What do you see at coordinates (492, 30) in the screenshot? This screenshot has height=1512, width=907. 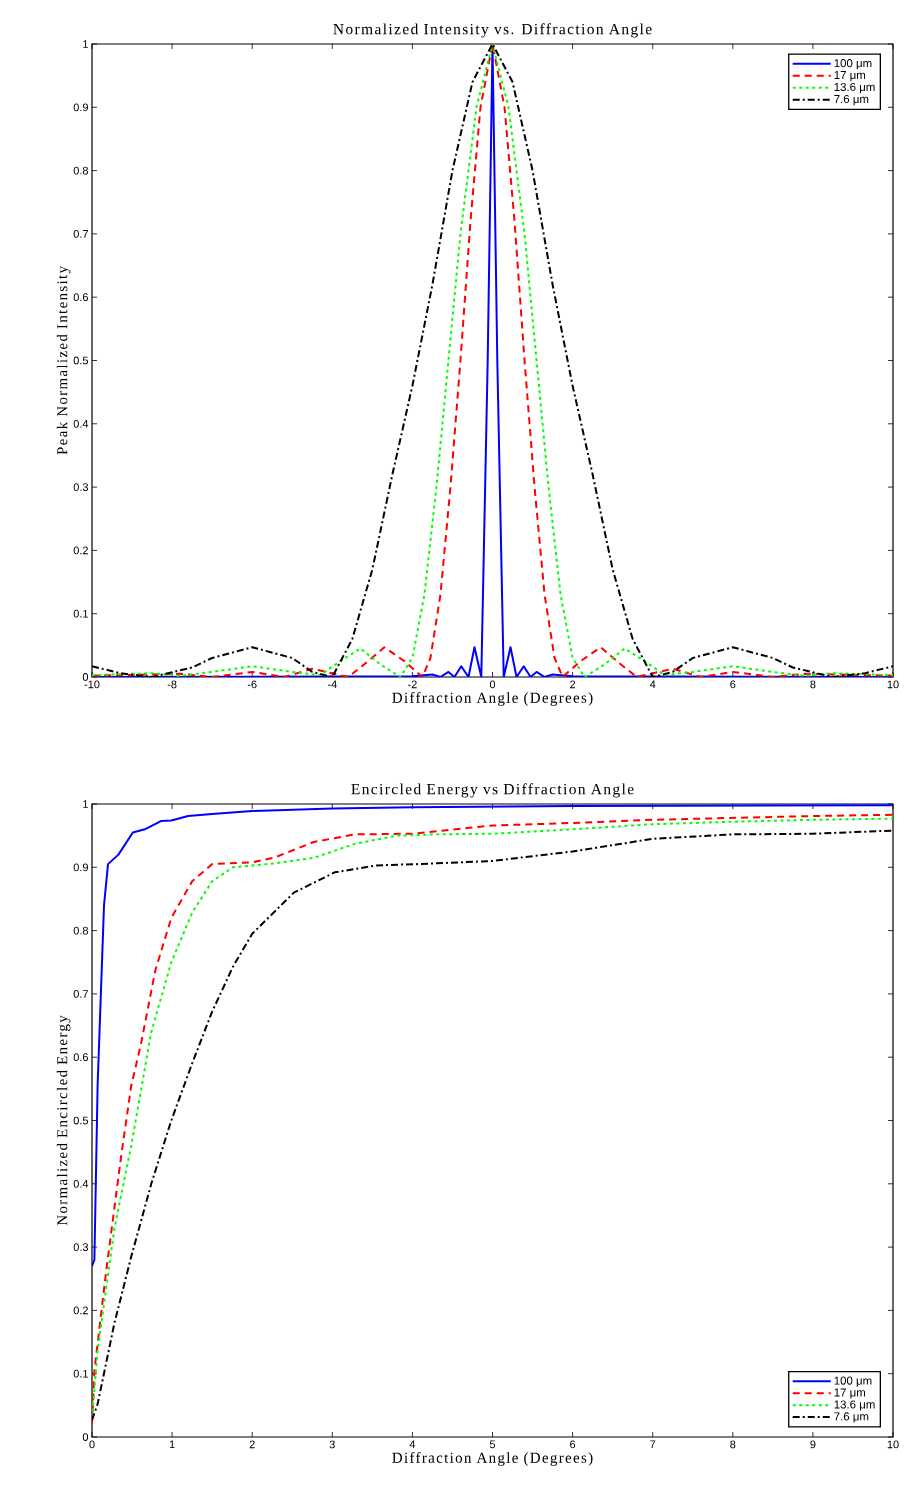 I see `chart-title: Normalized Intensity vs. Diffraction Angle` at bounding box center [492, 30].